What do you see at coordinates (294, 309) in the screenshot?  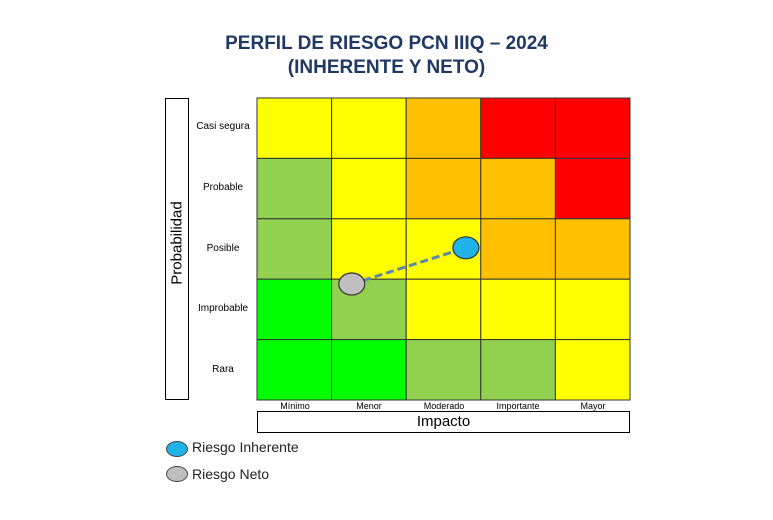 I see `heat-cell-improbable-minimo` at bounding box center [294, 309].